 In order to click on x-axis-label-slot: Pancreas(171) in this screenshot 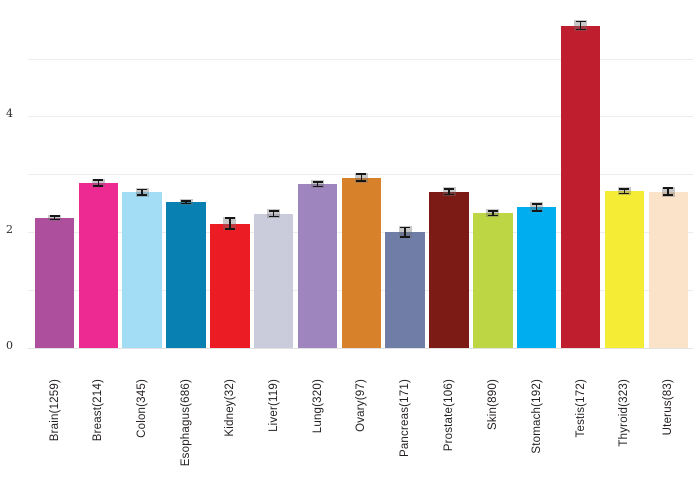, I will do `click(405, 418)`.